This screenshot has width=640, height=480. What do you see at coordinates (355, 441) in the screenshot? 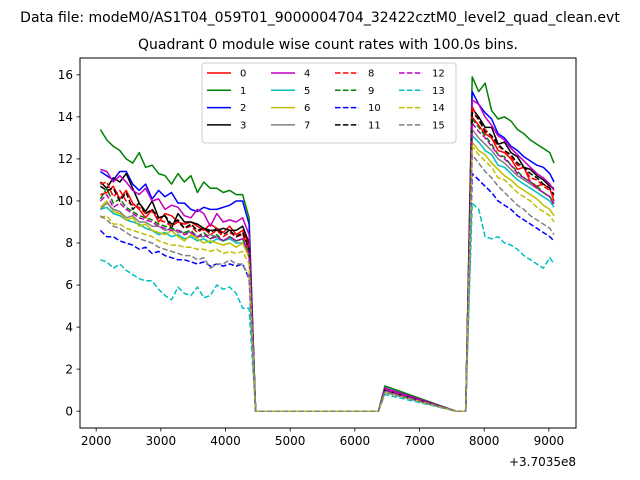
I see `x-tick-label: 6000` at bounding box center [355, 441].